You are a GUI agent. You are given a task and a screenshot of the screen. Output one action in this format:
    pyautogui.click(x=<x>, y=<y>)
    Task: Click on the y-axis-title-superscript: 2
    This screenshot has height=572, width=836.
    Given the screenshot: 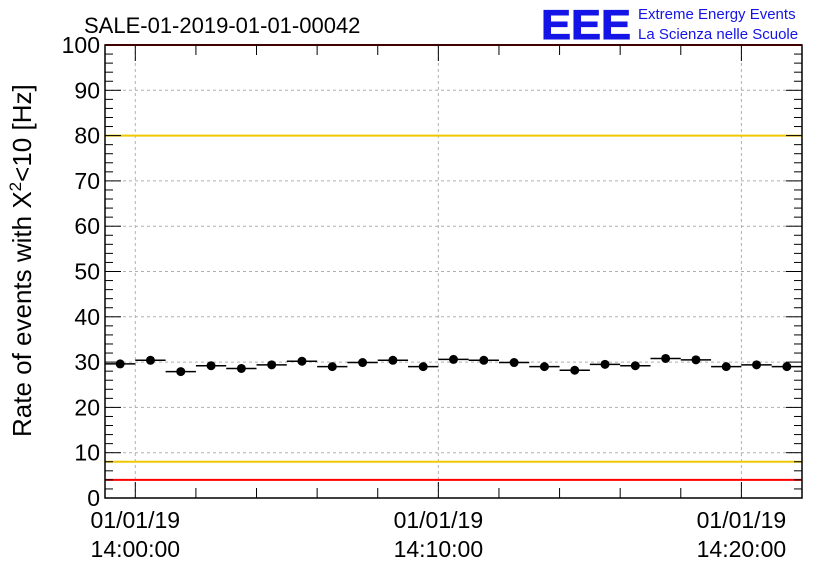 What is the action you would take?
    pyautogui.click(x=15, y=186)
    